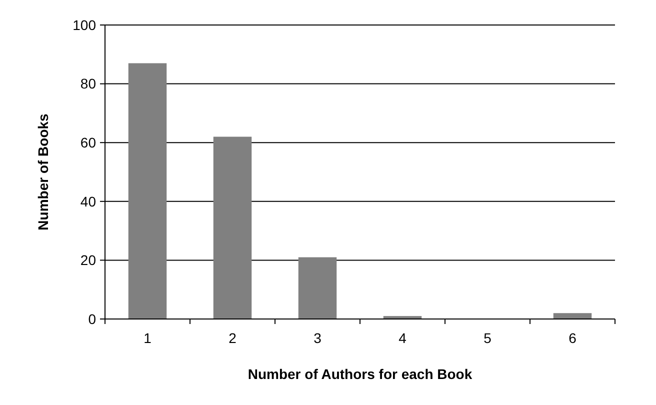 The image size is (656, 405). What do you see at coordinates (88, 84) in the screenshot?
I see `y-tick-label: 80` at bounding box center [88, 84].